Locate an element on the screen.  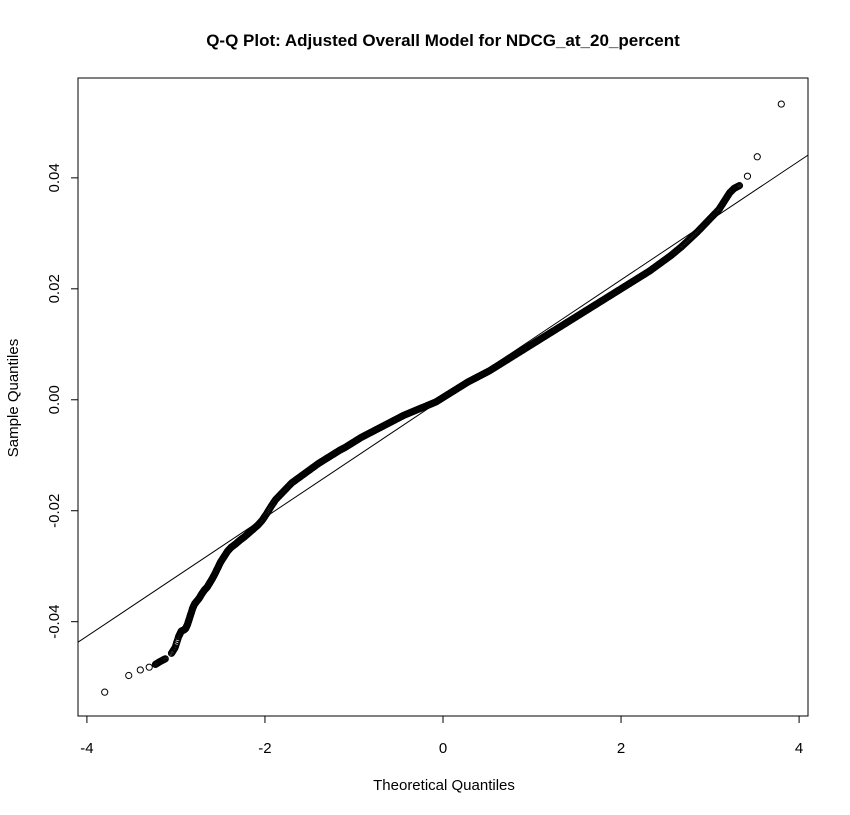
y-tick-label: 0.04 is located at coordinates (54, 177).